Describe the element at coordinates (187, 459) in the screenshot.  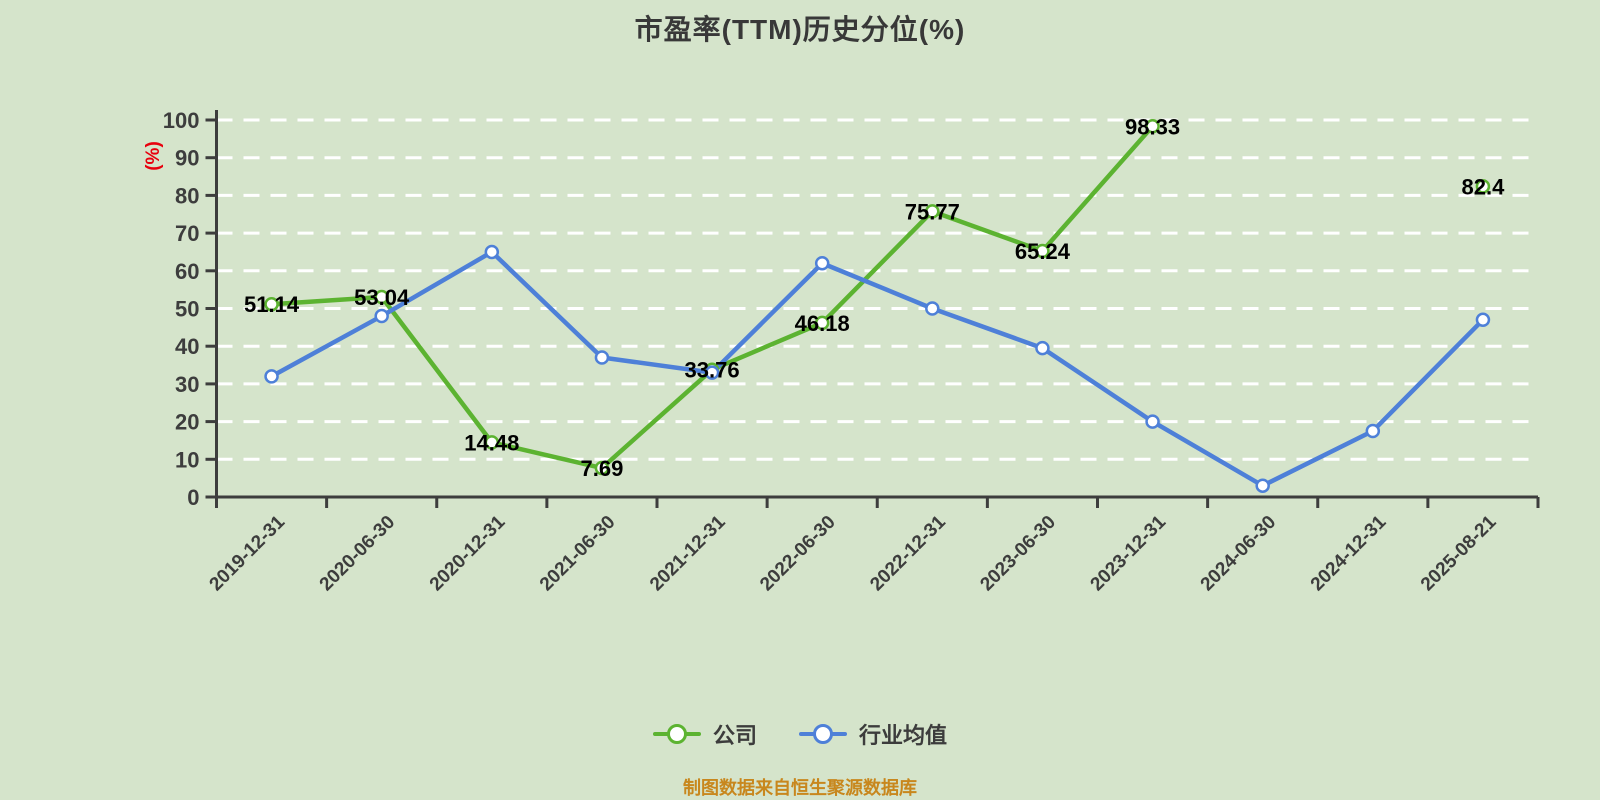
I see `y-tick-label: 10` at that location.